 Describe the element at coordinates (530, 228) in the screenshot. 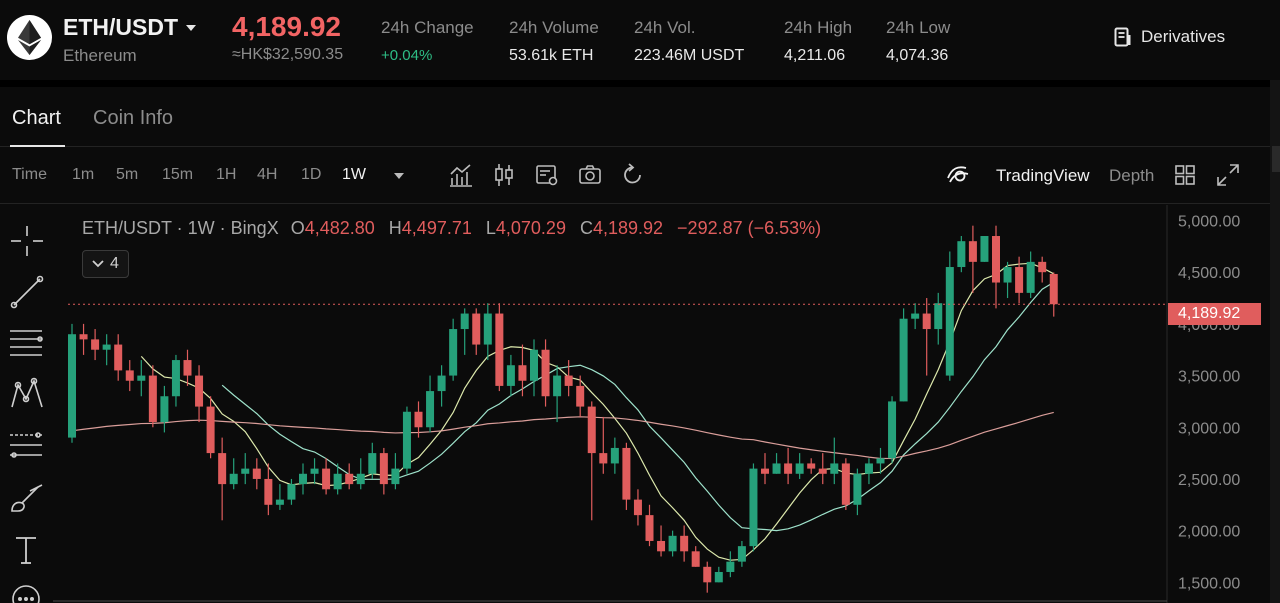

I see `legend-low: 4,070.29` at that location.